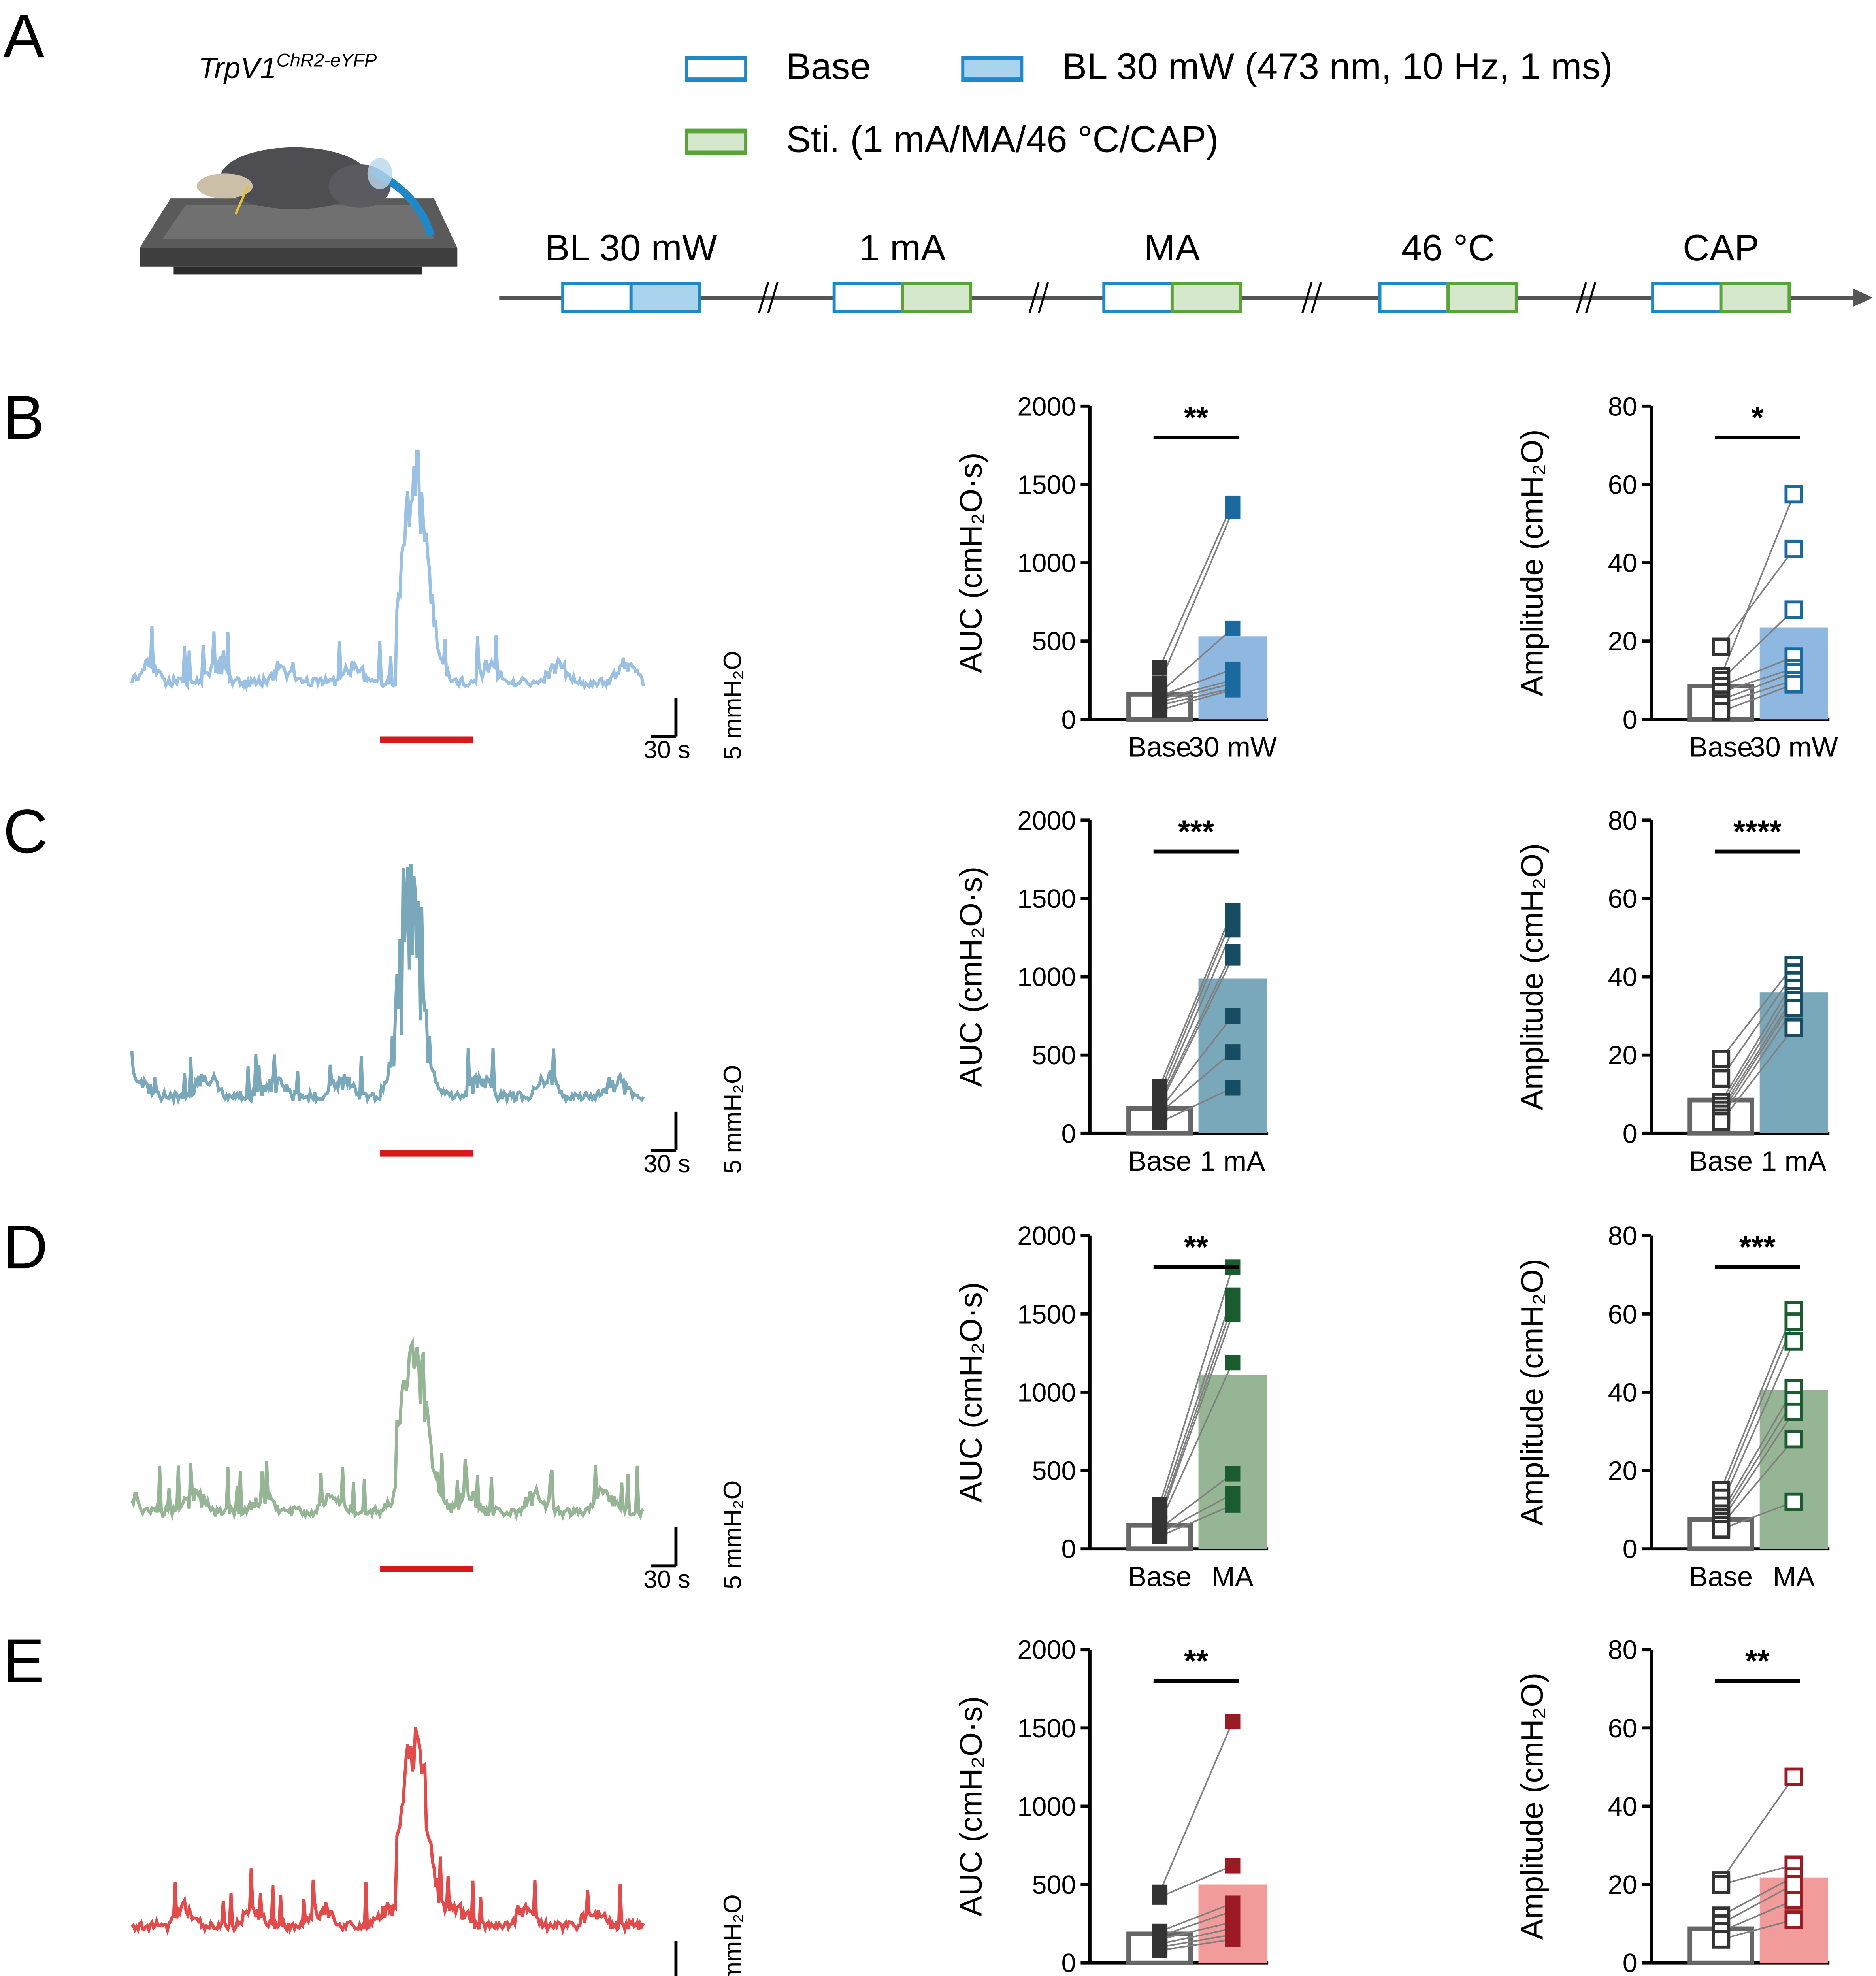 The image size is (1876, 1976). I want to click on y-tick-label: 1500, so click(1046, 1728).